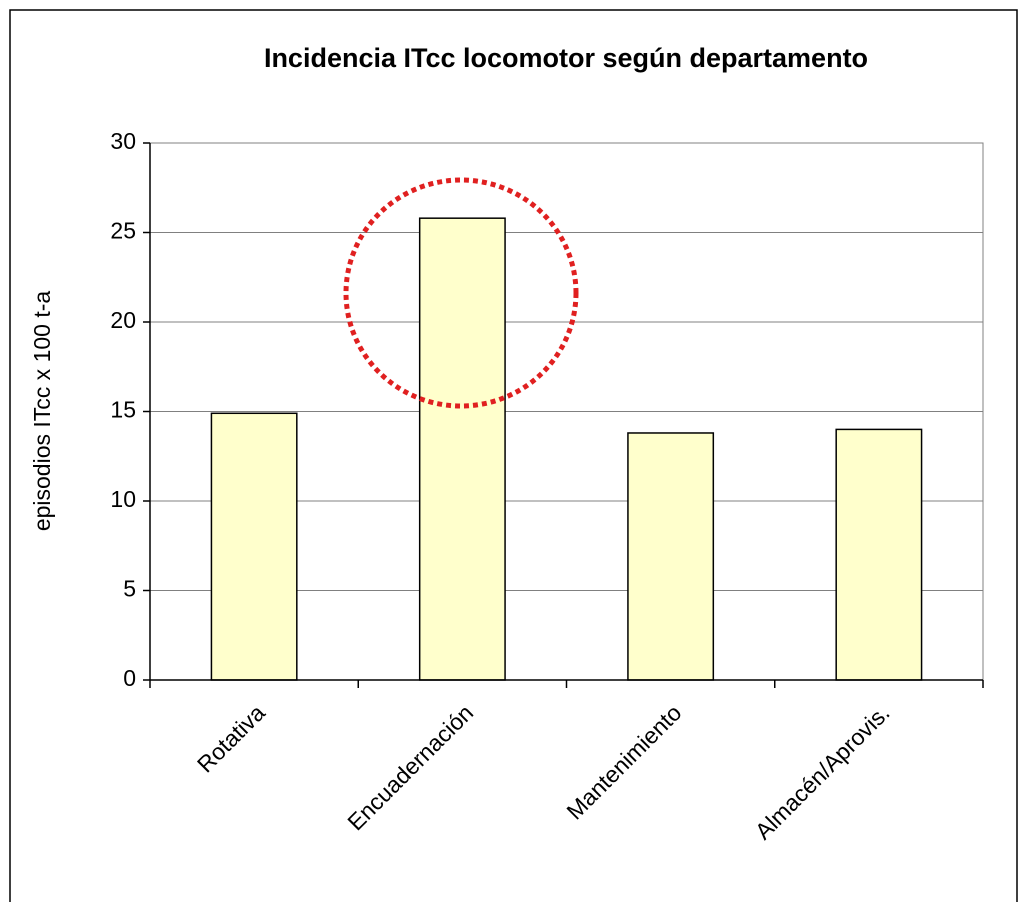 Image resolution: width=1028 pixels, height=902 pixels. I want to click on y-tick-label: 5, so click(129, 589).